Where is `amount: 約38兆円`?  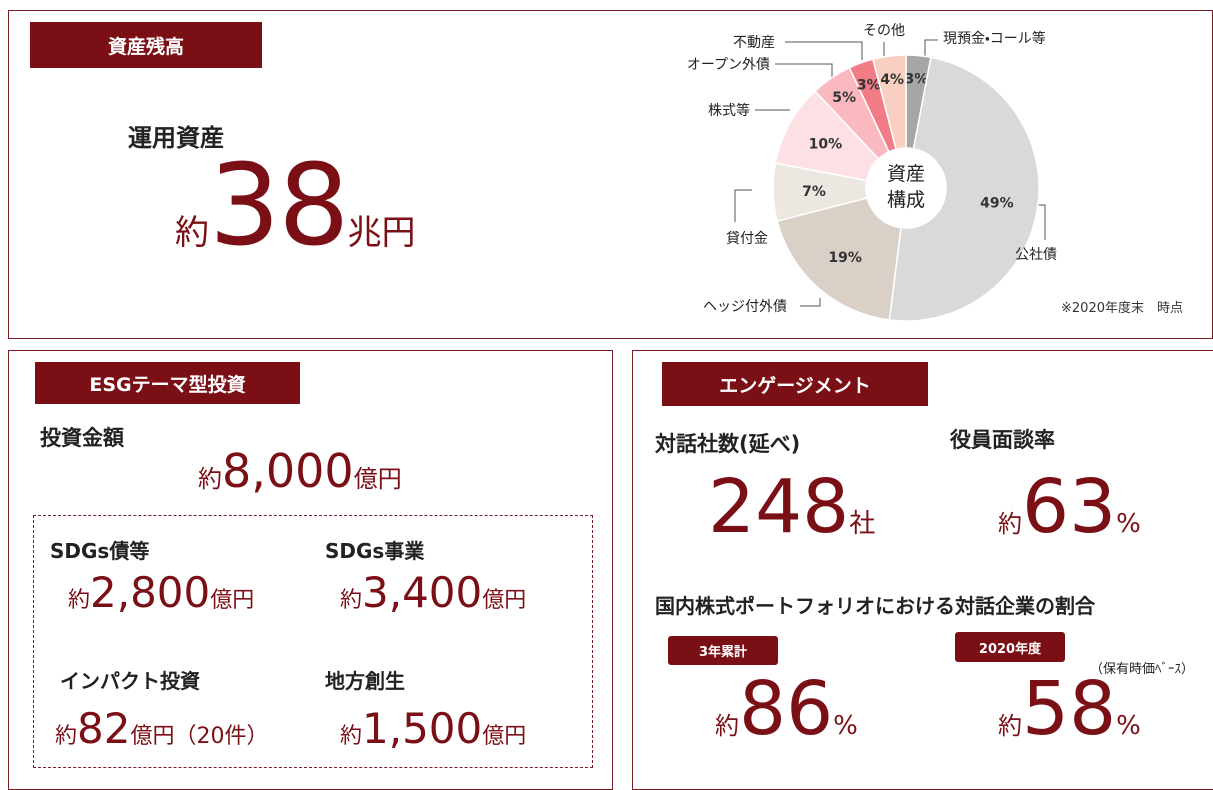
amount: 約38兆円 is located at coordinates (295, 206).